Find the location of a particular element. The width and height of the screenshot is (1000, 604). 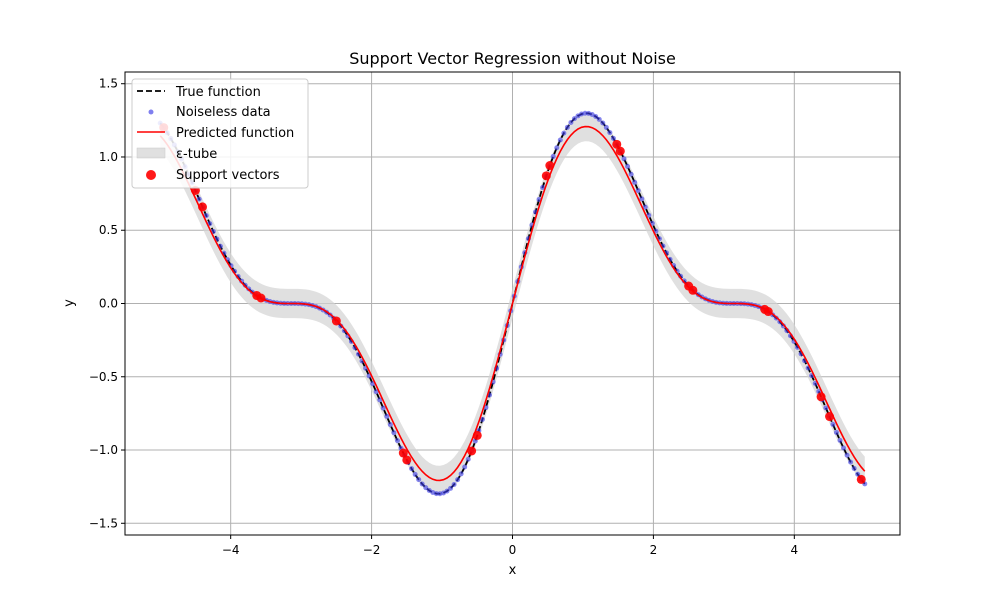

y-tick-label: 1.5 is located at coordinates (108, 84).